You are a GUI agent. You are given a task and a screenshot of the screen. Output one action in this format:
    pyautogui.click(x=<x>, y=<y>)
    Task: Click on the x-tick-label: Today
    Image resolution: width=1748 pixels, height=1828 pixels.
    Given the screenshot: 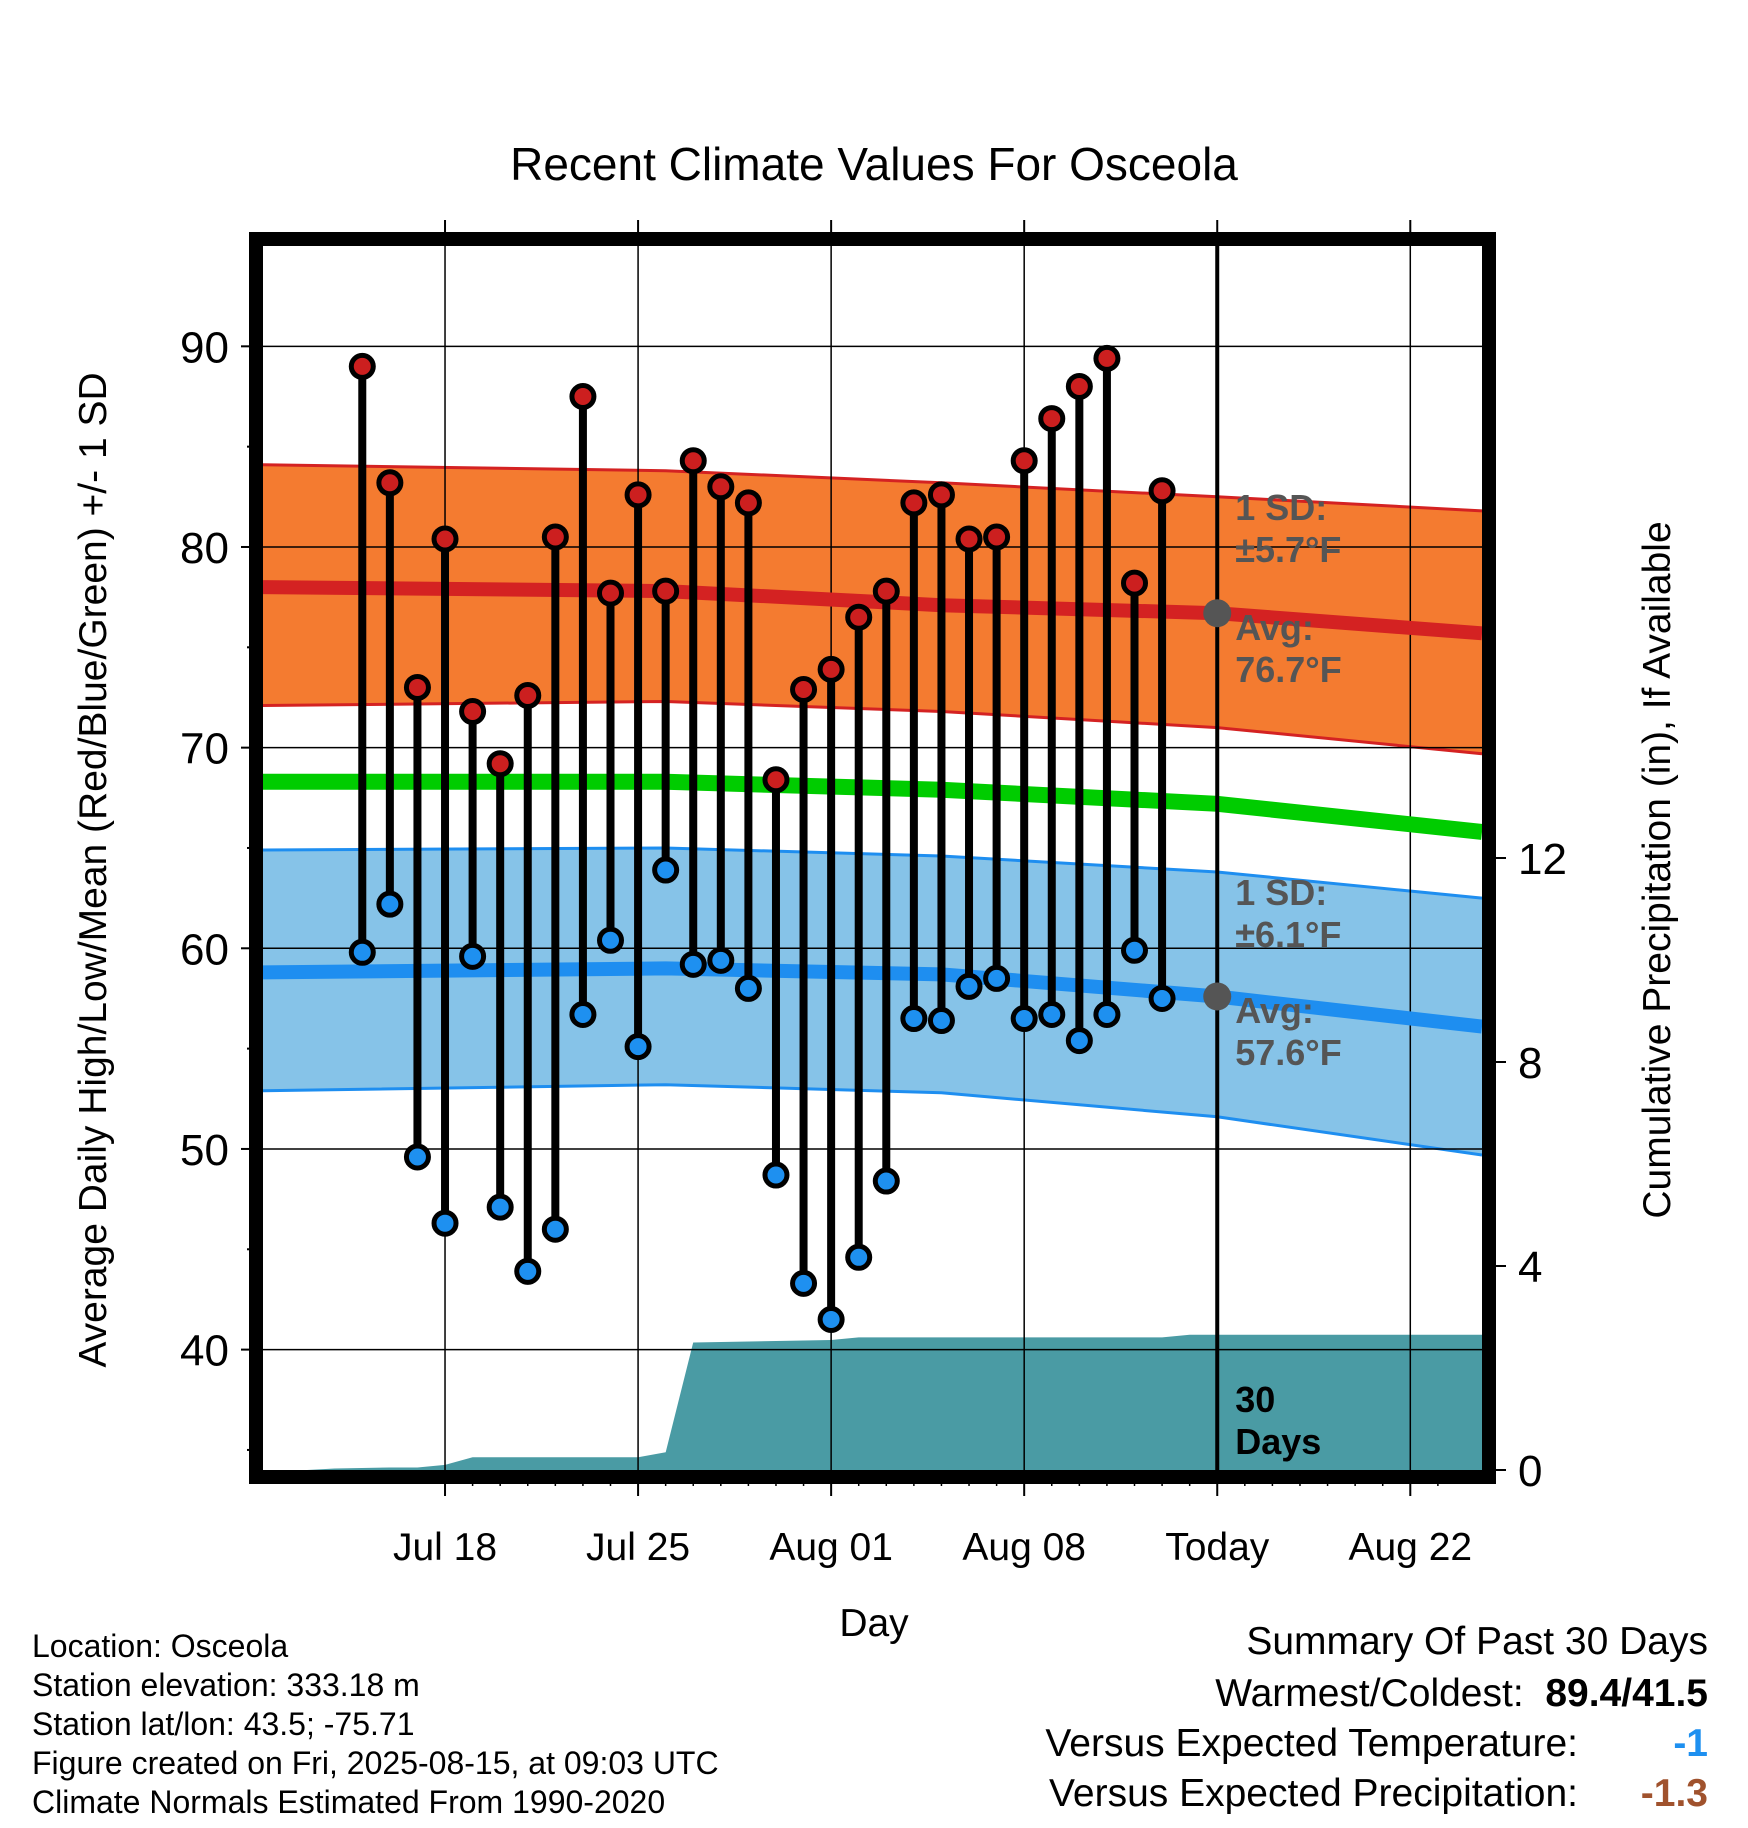 What is the action you would take?
    pyautogui.click(x=1217, y=1547)
    